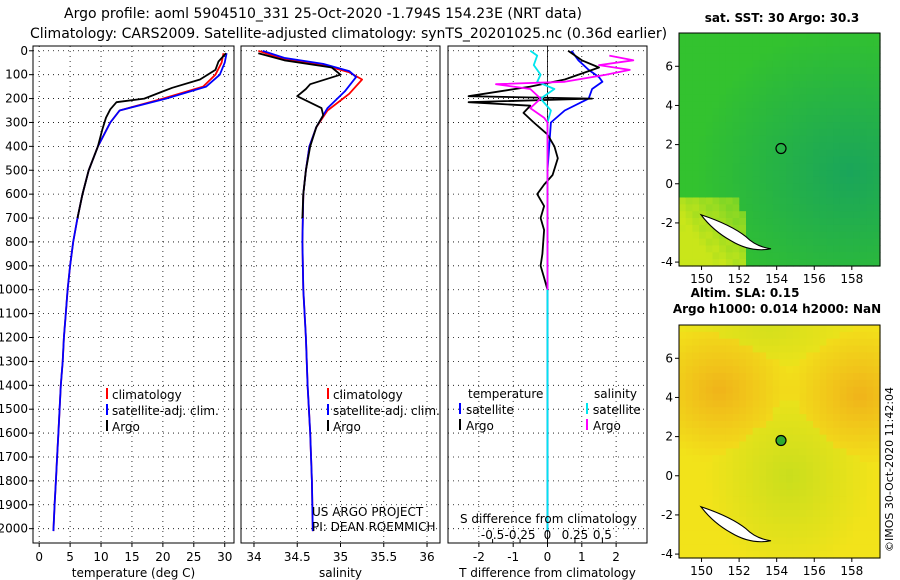 This screenshot has width=900, height=580. Describe the element at coordinates (565, 172) in the screenshot. I see `series-line-salinity-argo` at that location.